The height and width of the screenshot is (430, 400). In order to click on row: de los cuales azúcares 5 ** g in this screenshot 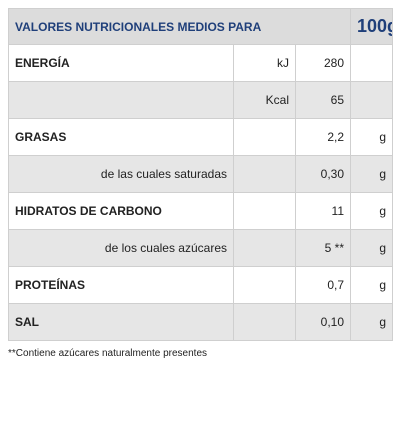, I will do `click(201, 248)`.